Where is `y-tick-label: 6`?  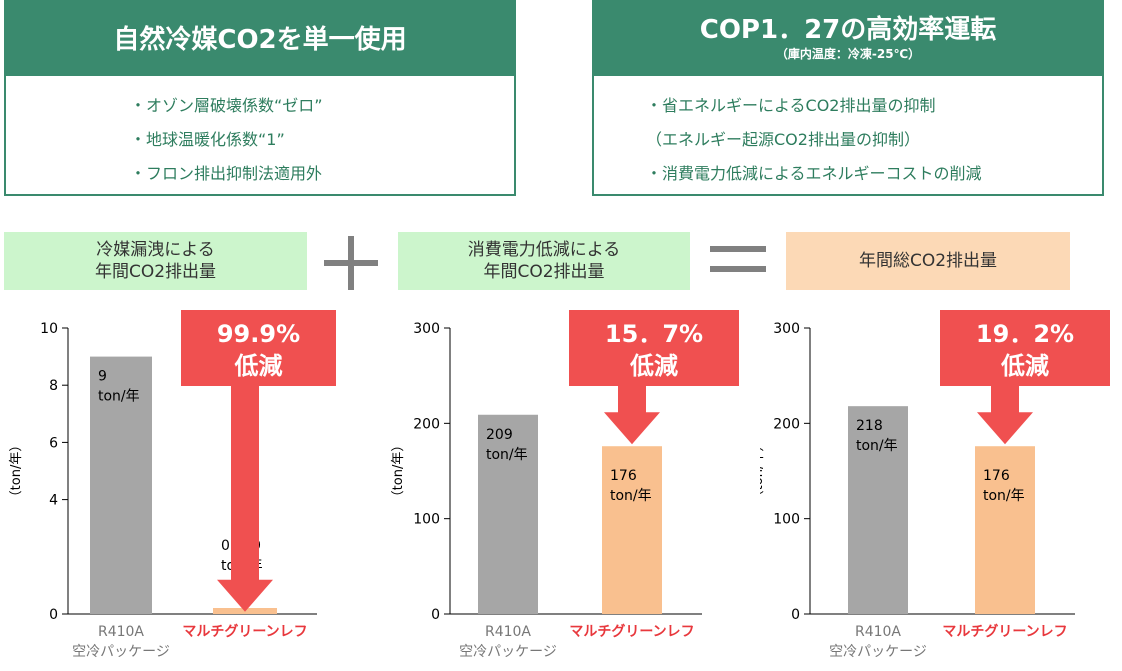
y-tick-label: 6 is located at coordinates (53, 443).